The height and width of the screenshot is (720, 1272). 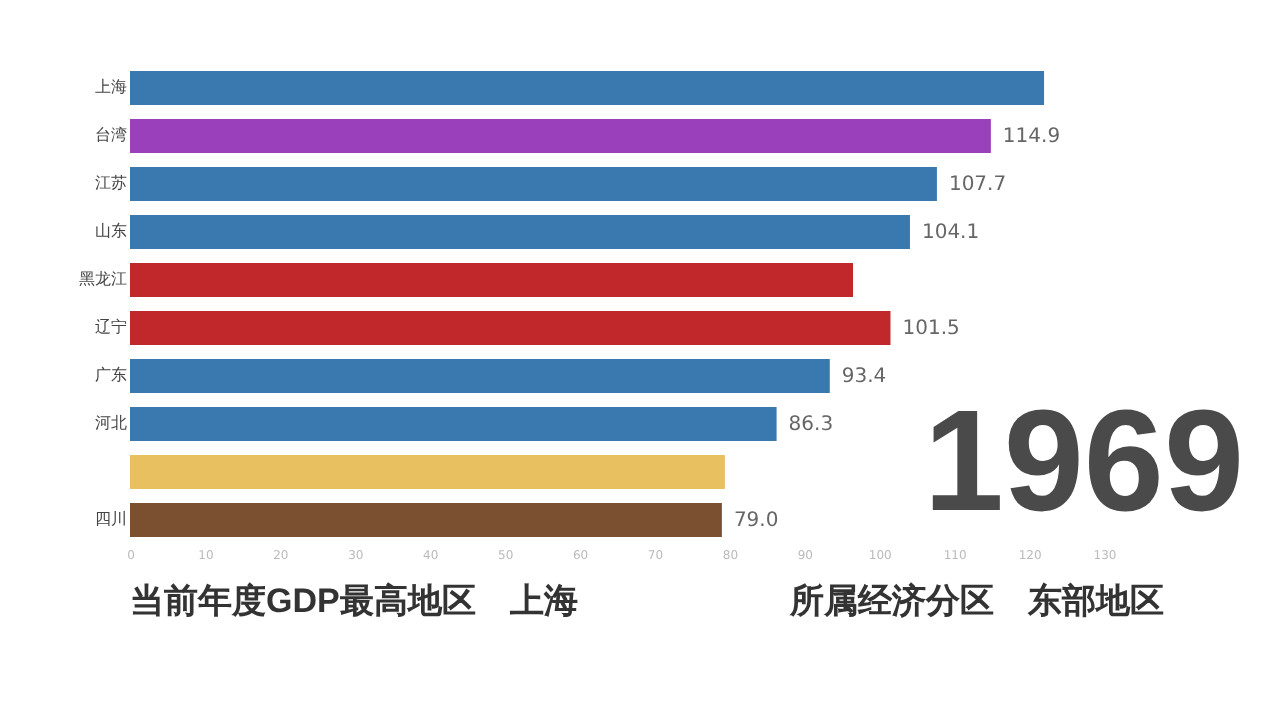 I want to click on data-label: 79.0, so click(x=756, y=521).